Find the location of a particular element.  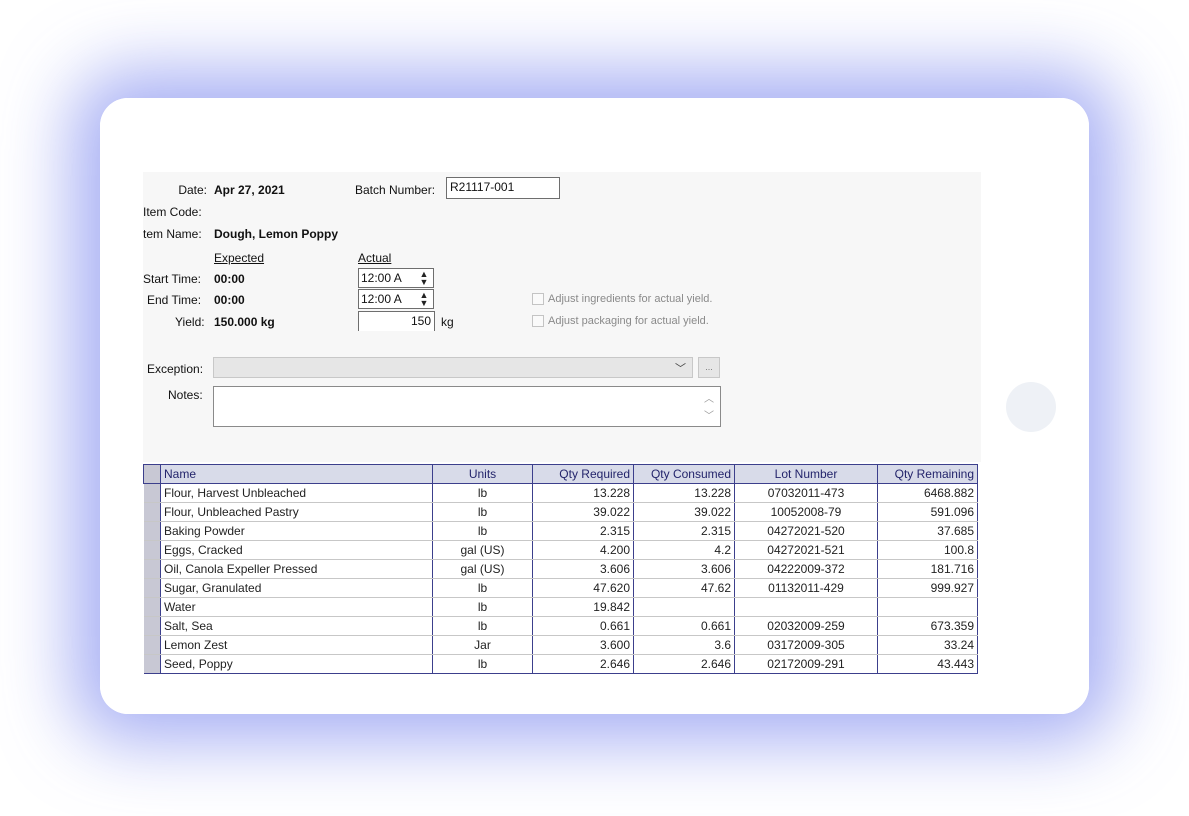

cell-qty-remaining: 100.8 is located at coordinates (927, 550).